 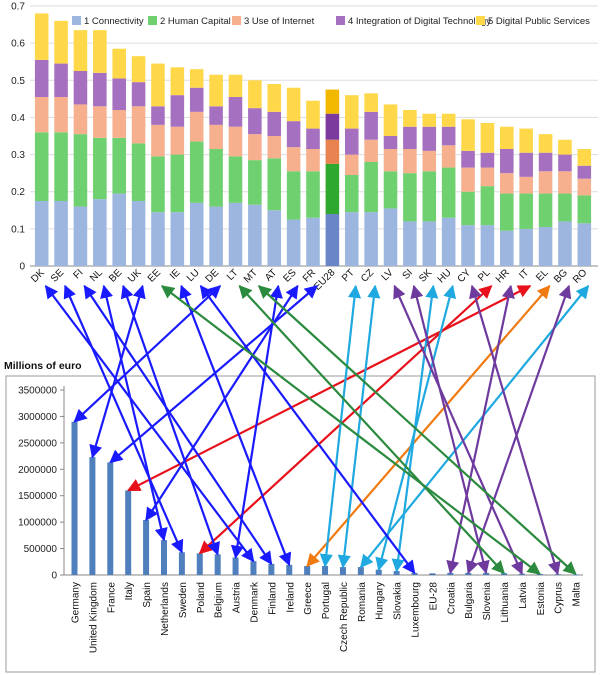 What do you see at coordinates (279, 21) in the screenshot?
I see `legend-label: 3 Use of Internet` at bounding box center [279, 21].